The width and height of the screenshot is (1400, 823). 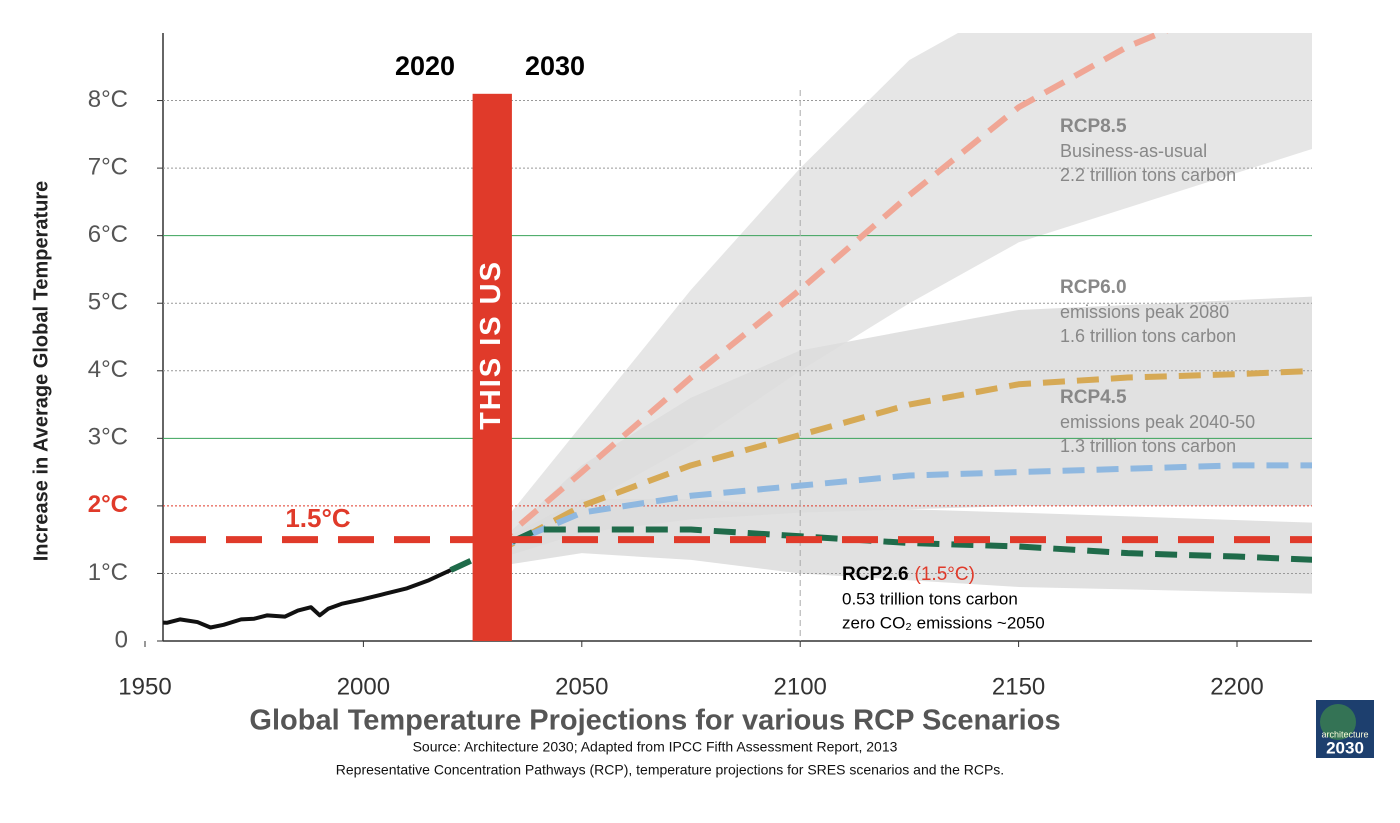 What do you see at coordinates (363, 686) in the screenshot?
I see `x-tick-label: 2000` at bounding box center [363, 686].